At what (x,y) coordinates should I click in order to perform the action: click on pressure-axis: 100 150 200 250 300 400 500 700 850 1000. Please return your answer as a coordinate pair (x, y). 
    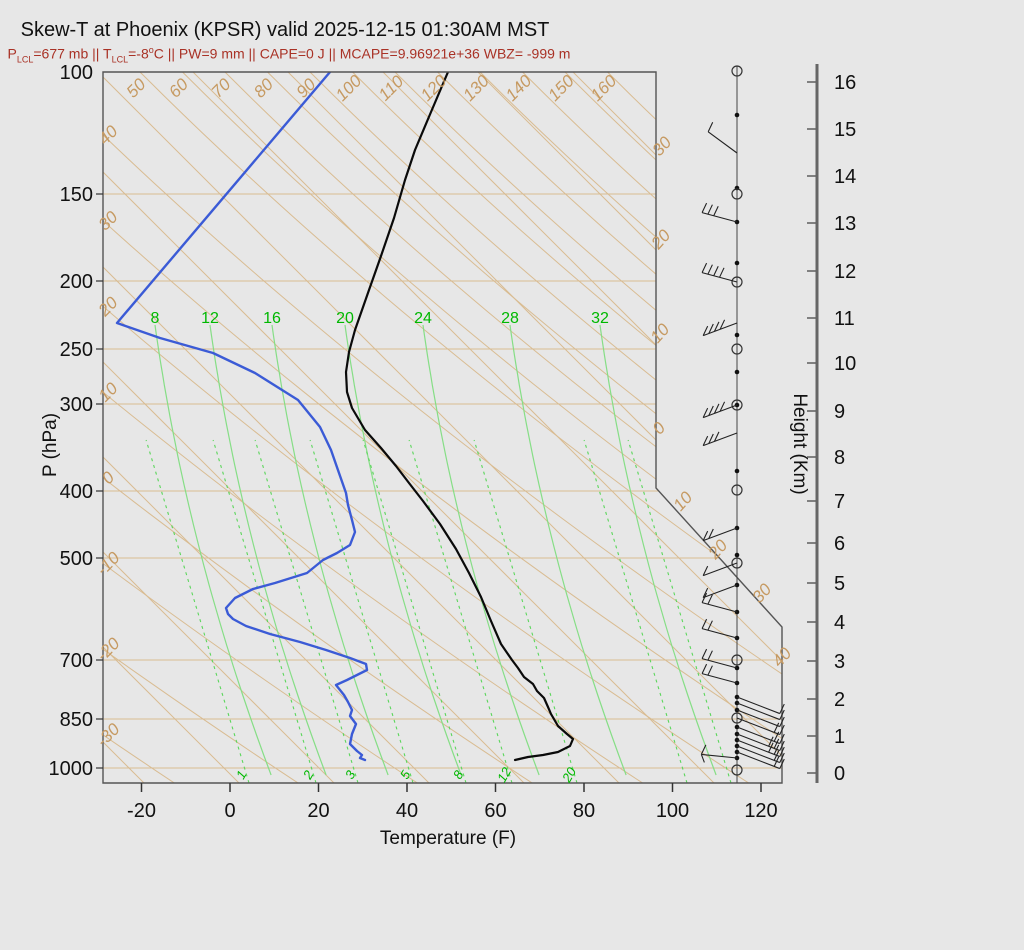
    Looking at the image, I should click on (76, 421).